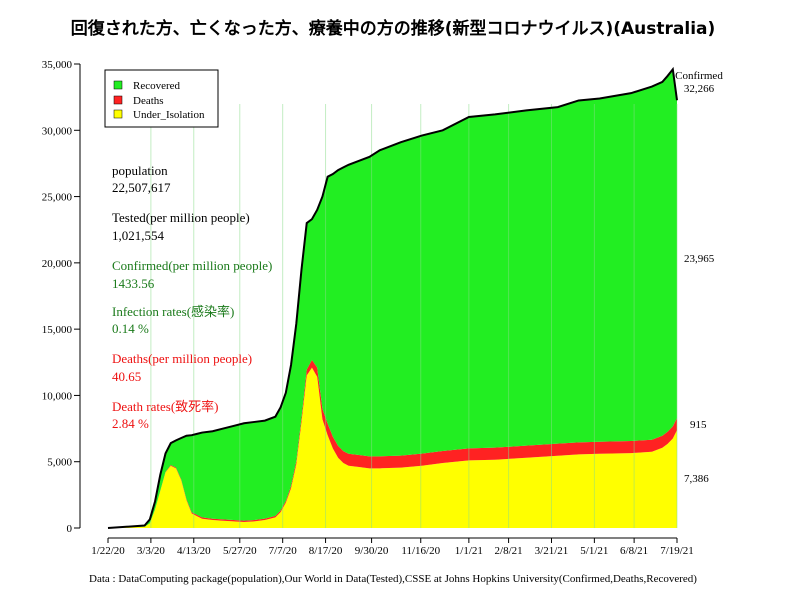 The width and height of the screenshot is (800, 600). I want to click on end-value-confirmed: 32,266, so click(699, 89).